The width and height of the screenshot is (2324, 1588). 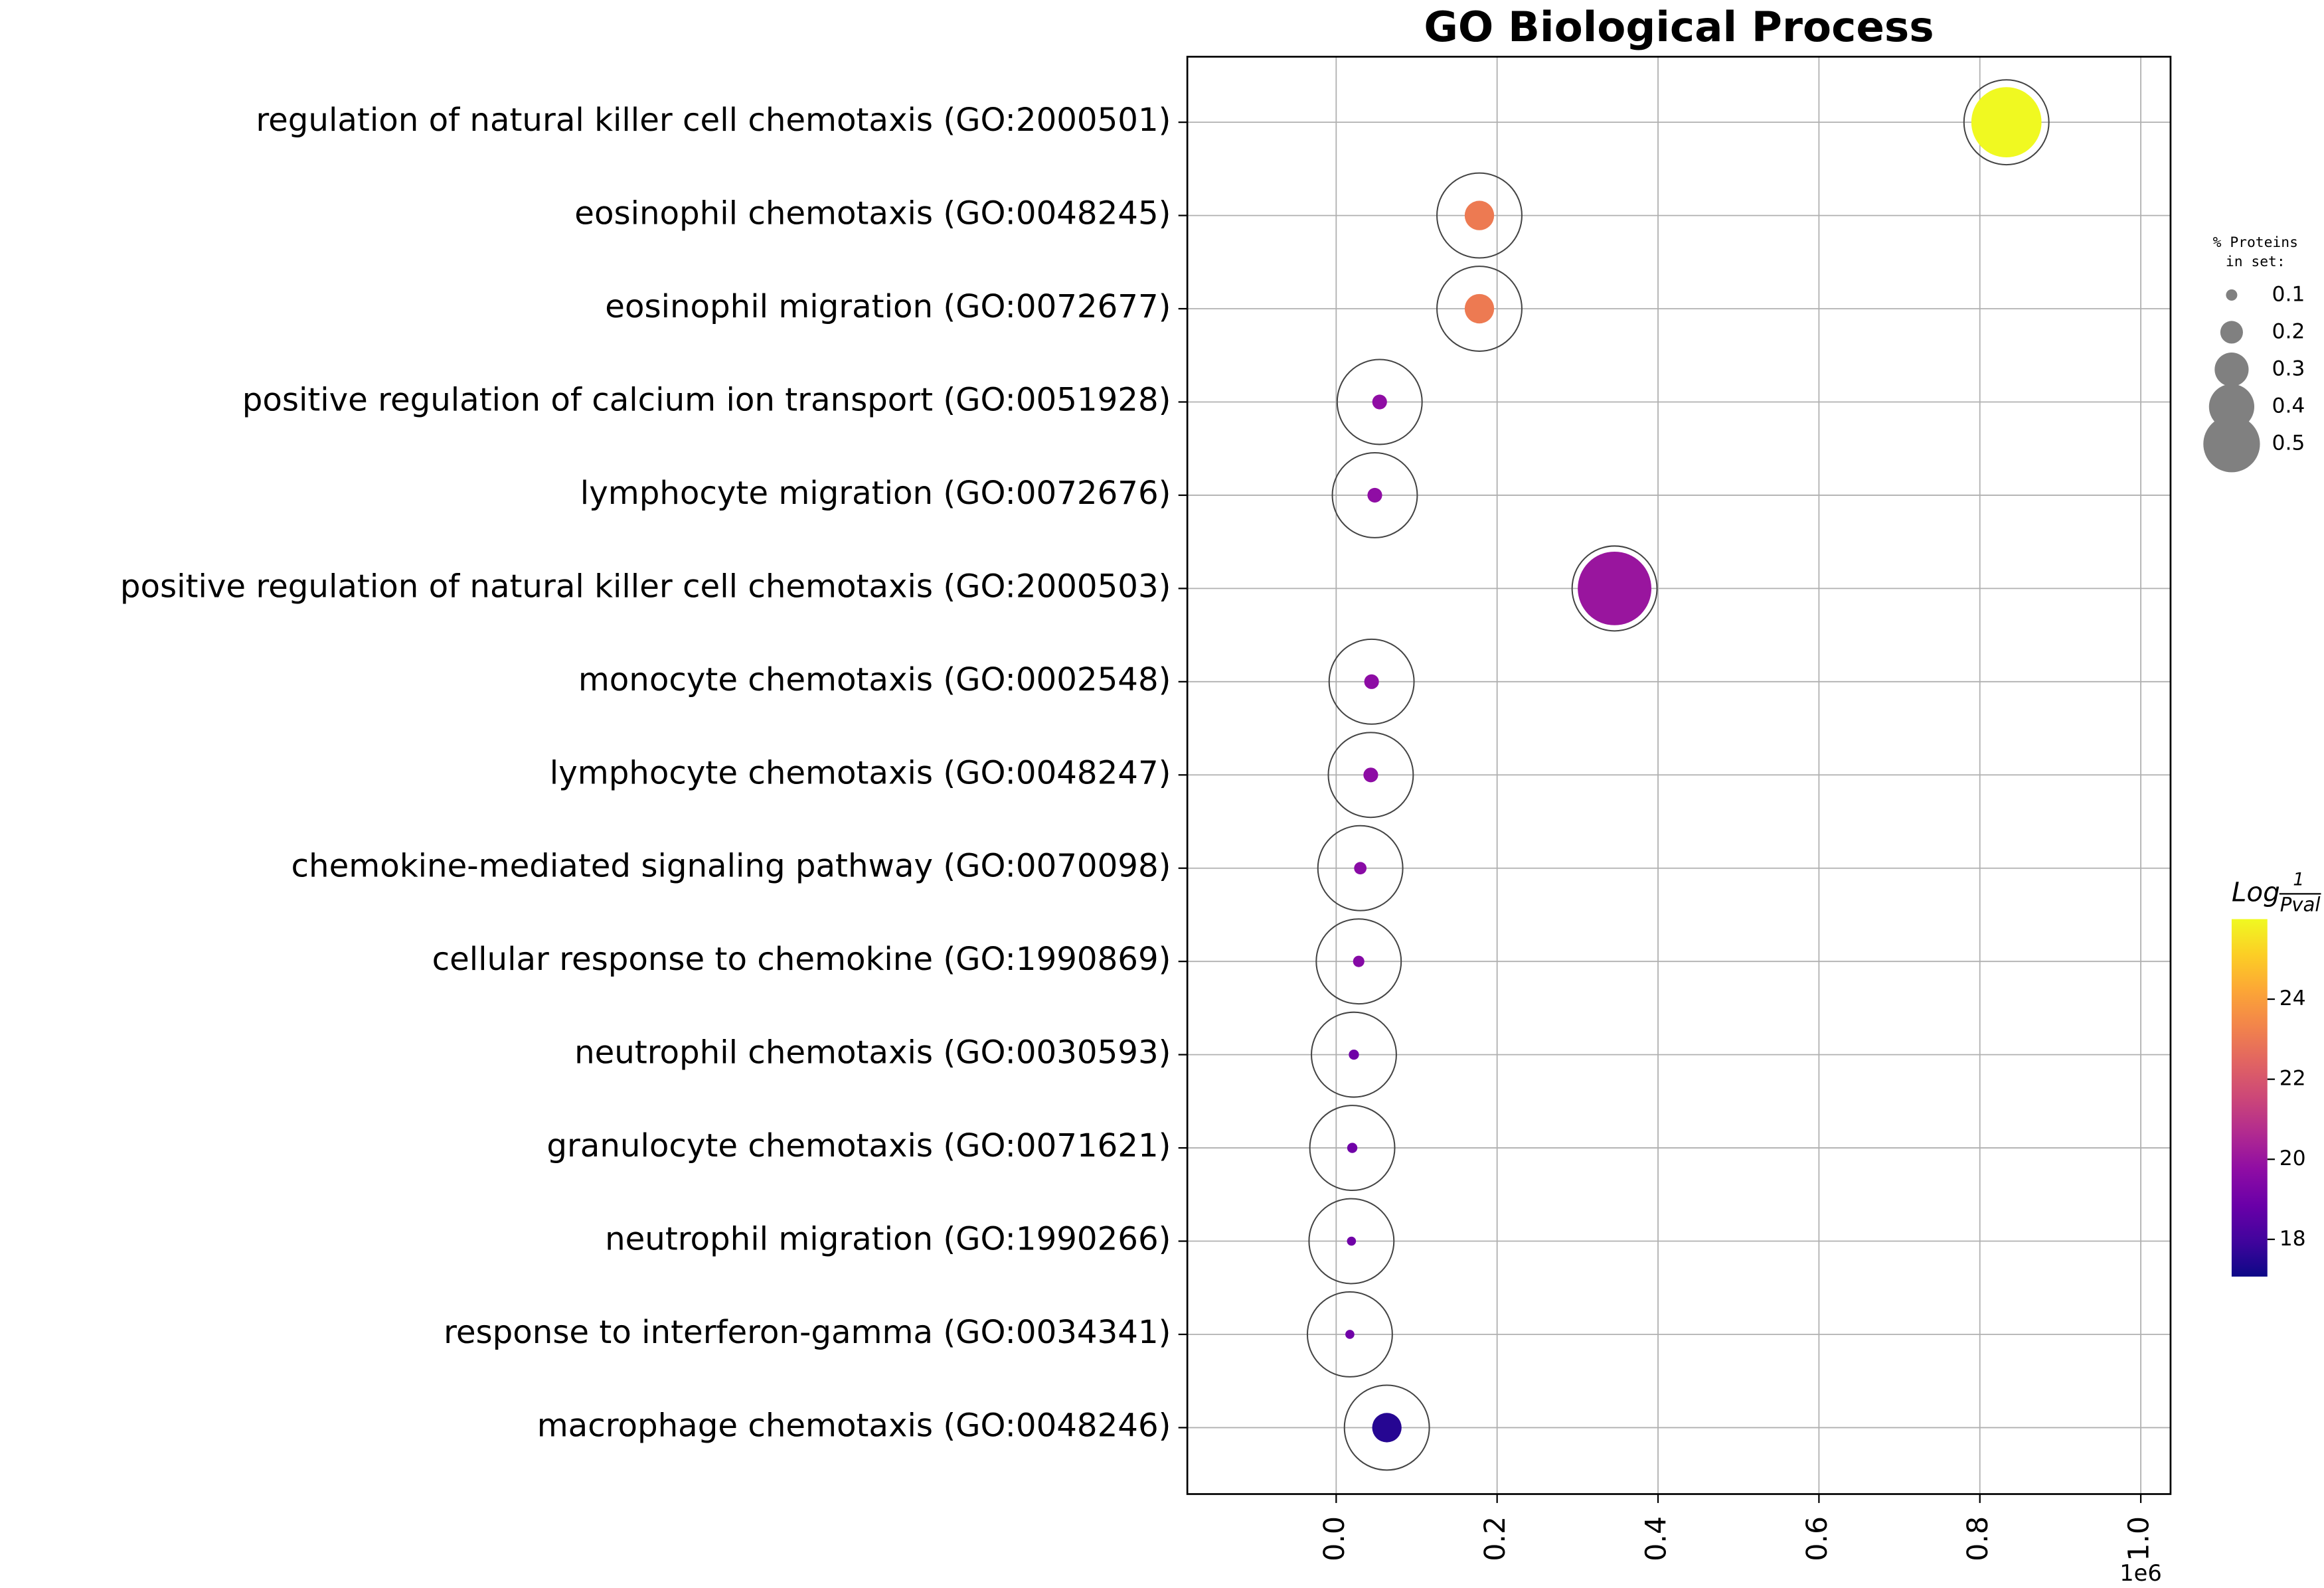 What do you see at coordinates (888, 1239) in the screenshot?
I see `y-tick-label: neutrophil migration (GO:1990266)` at bounding box center [888, 1239].